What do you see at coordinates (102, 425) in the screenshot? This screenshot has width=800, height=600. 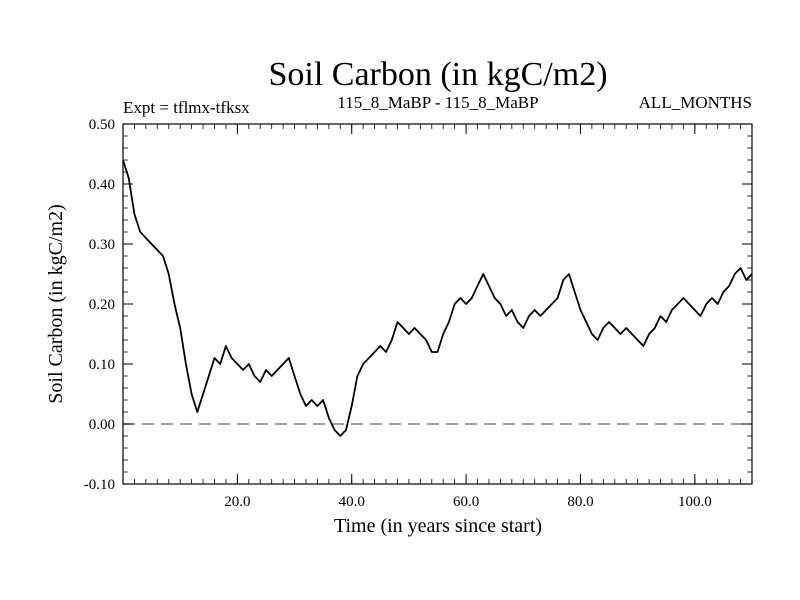 I see `y-tick-label: 0.00` at bounding box center [102, 425].